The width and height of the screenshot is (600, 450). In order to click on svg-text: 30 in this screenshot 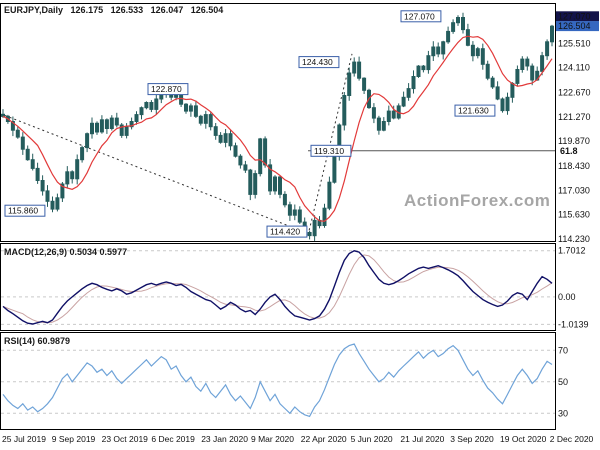, I will do `click(563, 413)`.